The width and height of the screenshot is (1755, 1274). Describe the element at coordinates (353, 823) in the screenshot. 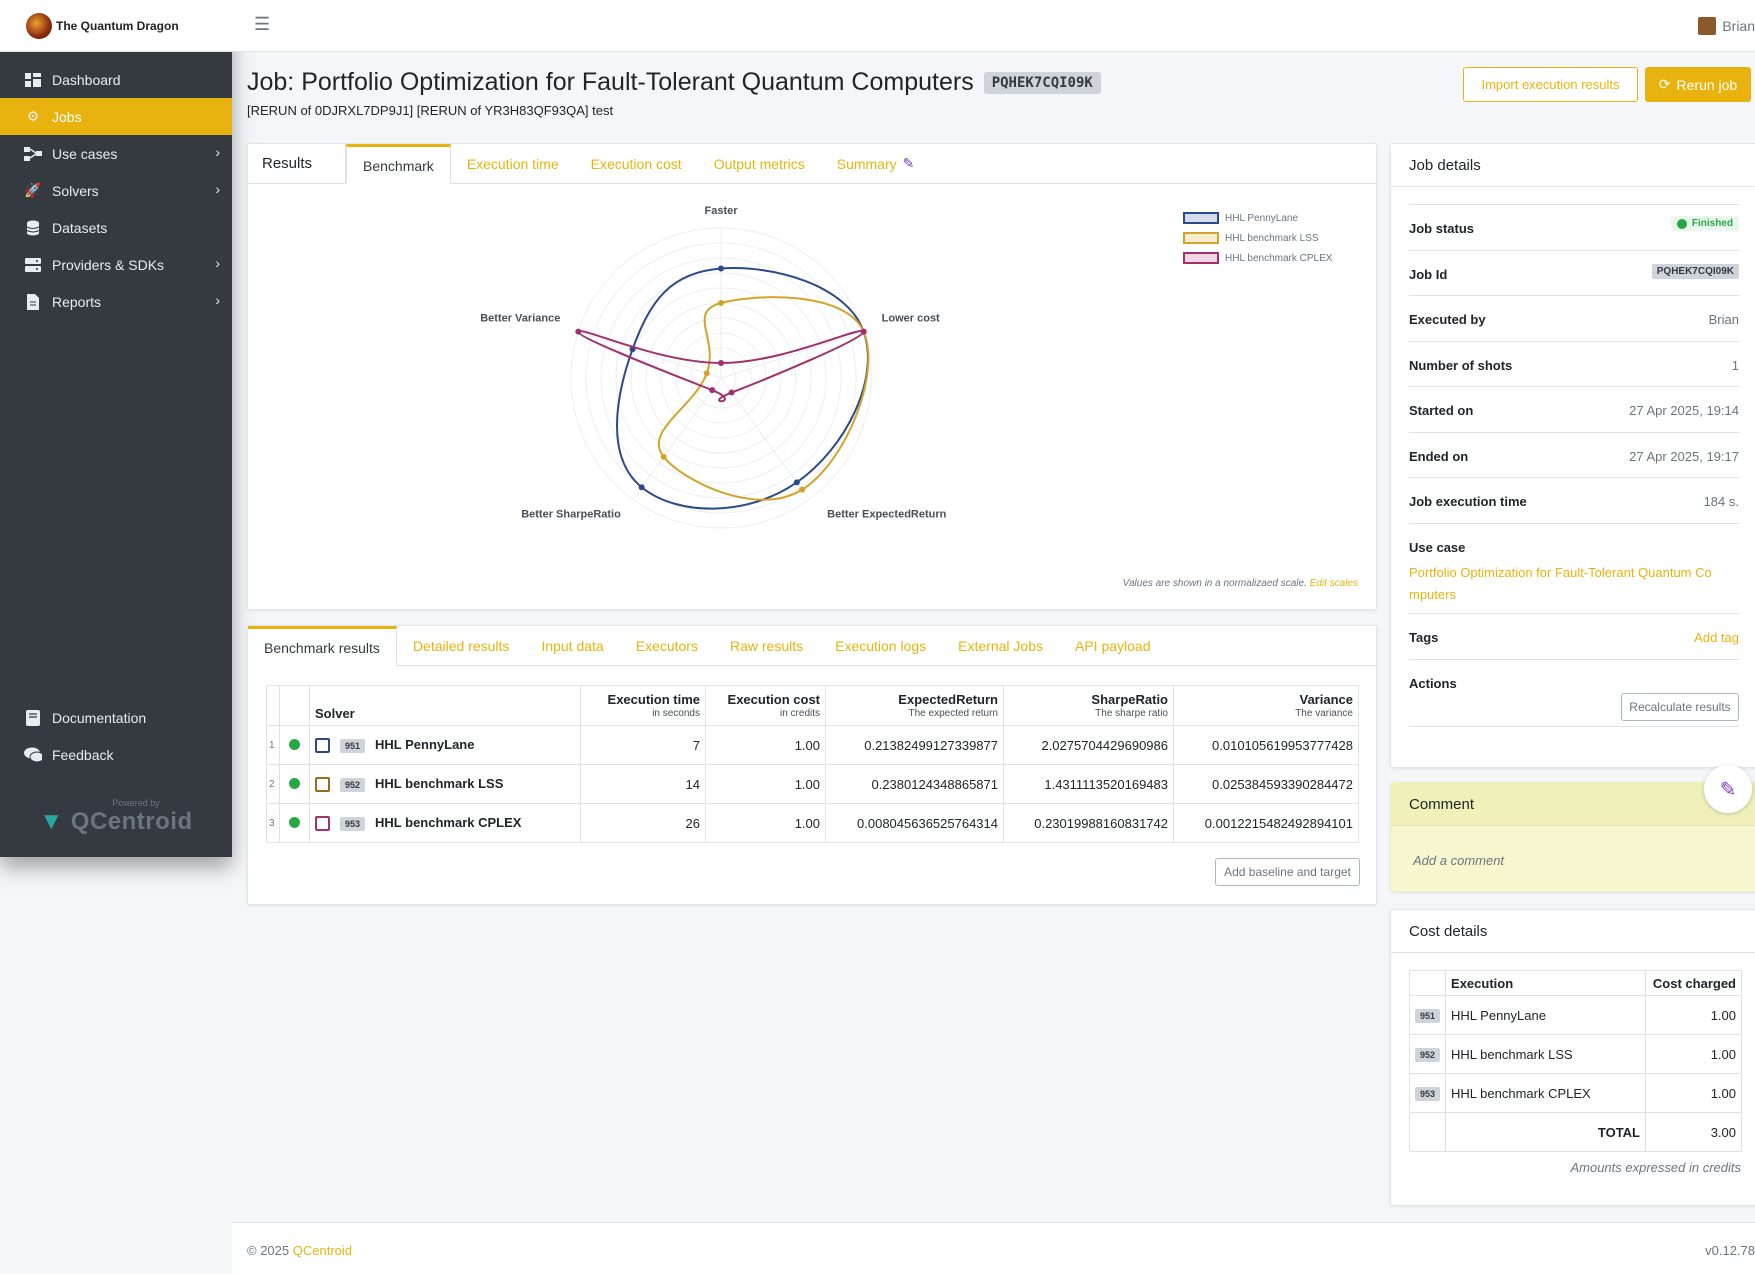

I see `execution-badge: 953` at that location.